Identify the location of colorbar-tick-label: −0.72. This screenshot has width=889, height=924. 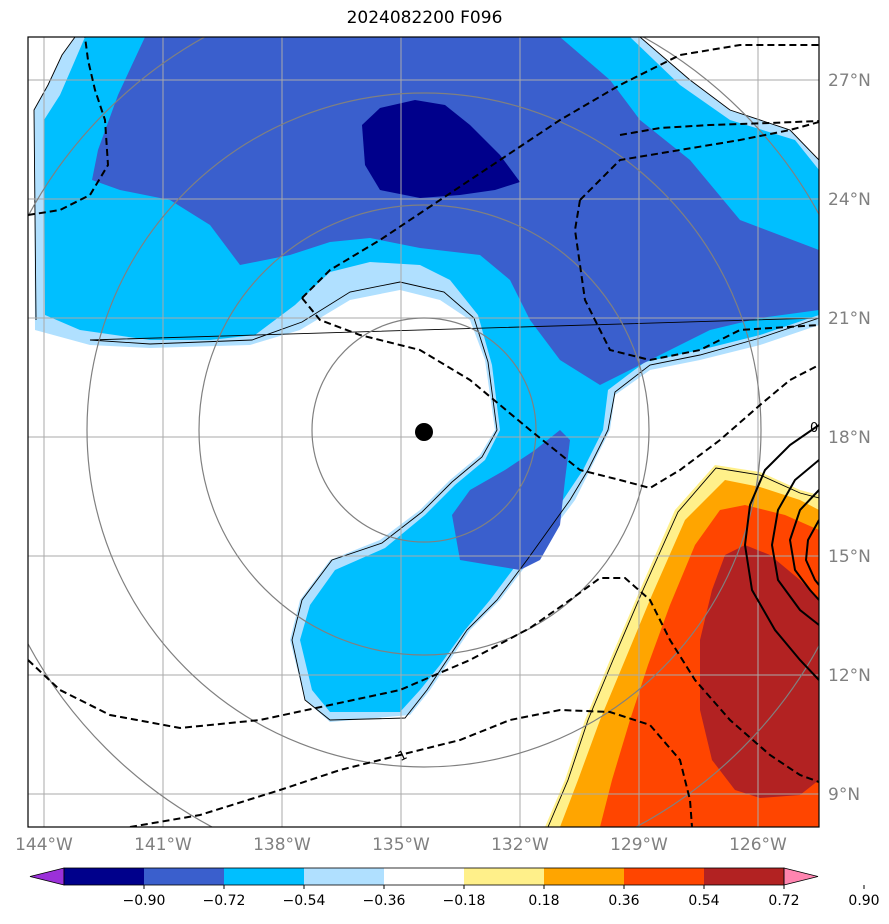
(224, 901).